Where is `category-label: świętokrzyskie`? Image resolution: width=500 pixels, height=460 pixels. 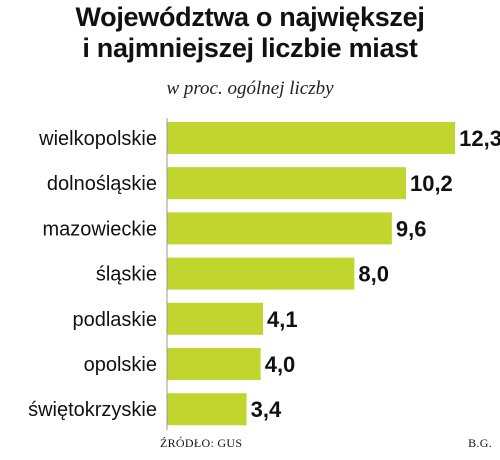
category-label: świętokrzyskie is located at coordinates (92, 410).